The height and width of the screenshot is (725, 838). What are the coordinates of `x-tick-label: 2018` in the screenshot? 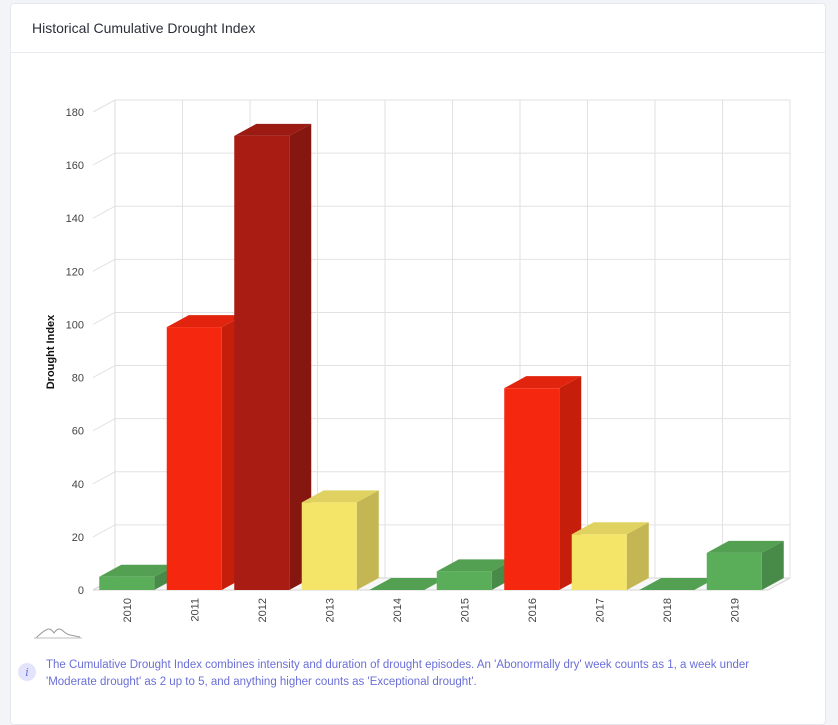 It's located at (668, 610).